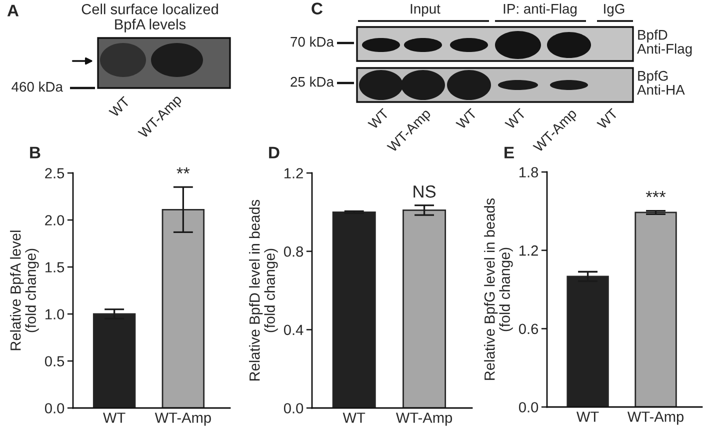  I want to click on text: 460 kDa, so click(37, 87).